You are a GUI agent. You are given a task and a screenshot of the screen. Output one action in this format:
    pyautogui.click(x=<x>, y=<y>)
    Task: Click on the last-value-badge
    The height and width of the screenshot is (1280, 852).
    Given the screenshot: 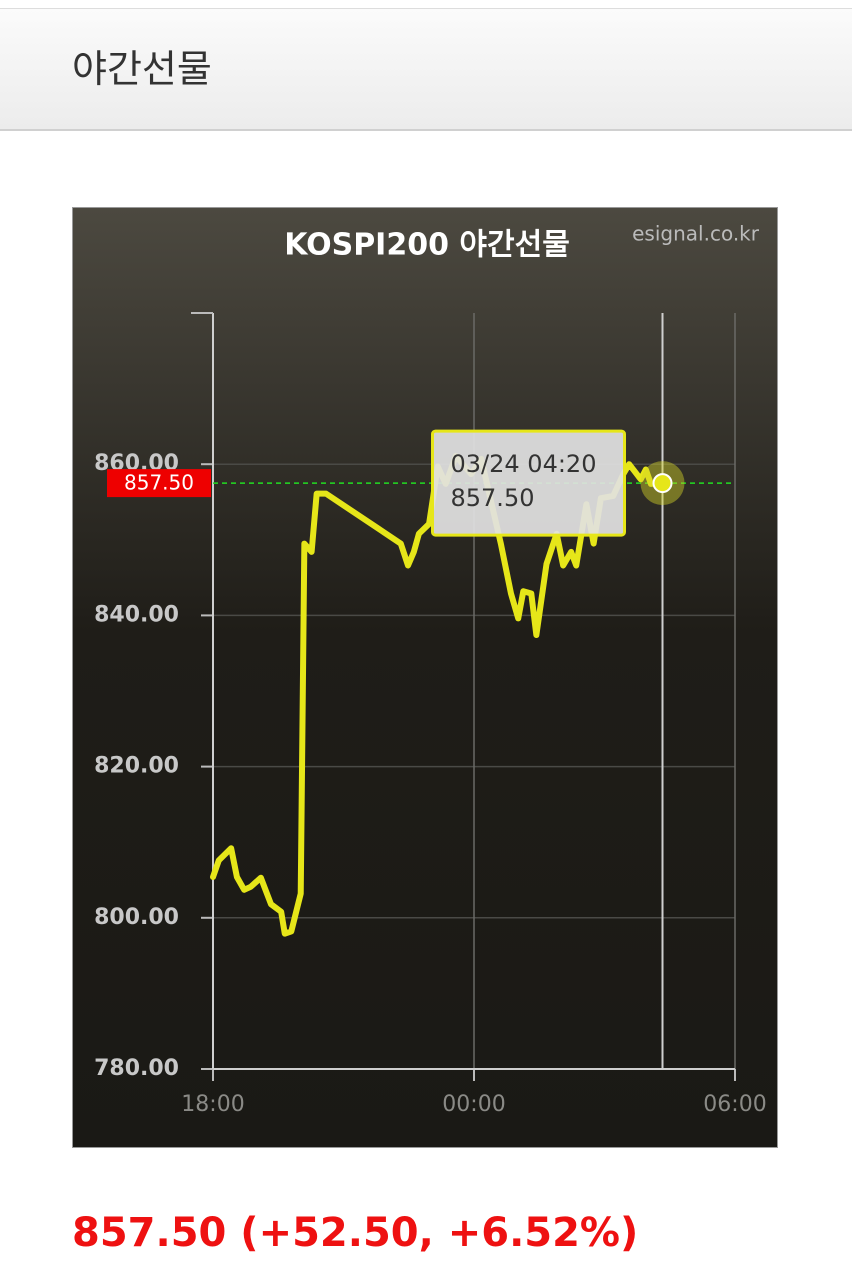 What is the action you would take?
    pyautogui.click(x=159, y=483)
    